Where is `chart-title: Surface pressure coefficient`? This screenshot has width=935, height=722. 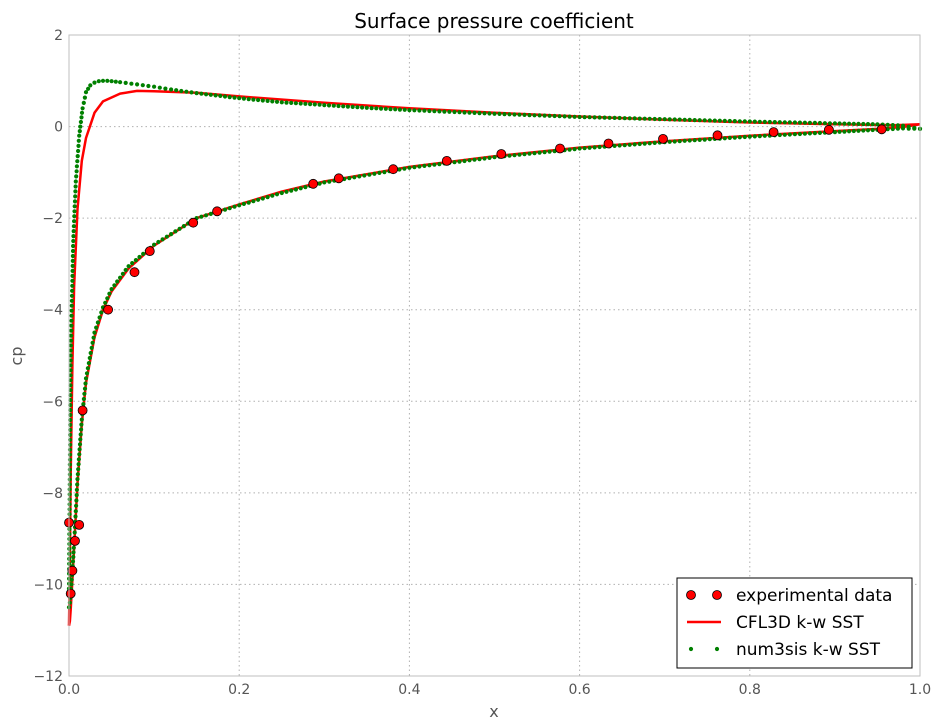
chart-title: Surface pressure coefficient is located at coordinates (494, 21).